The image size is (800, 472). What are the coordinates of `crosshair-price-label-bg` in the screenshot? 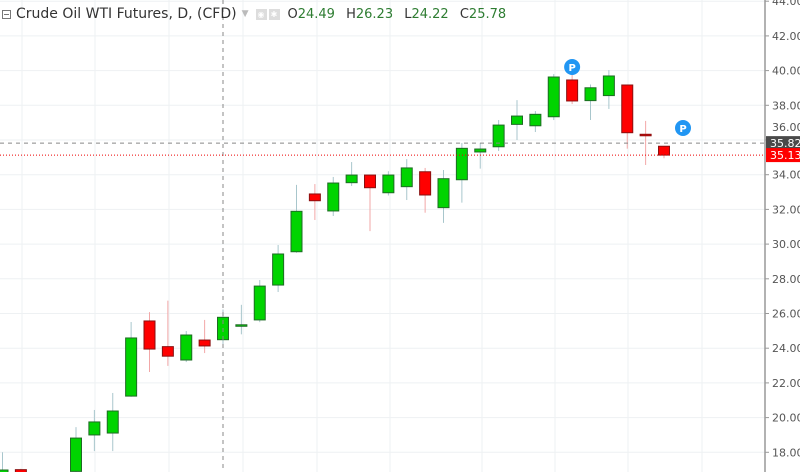 It's located at (783, 143).